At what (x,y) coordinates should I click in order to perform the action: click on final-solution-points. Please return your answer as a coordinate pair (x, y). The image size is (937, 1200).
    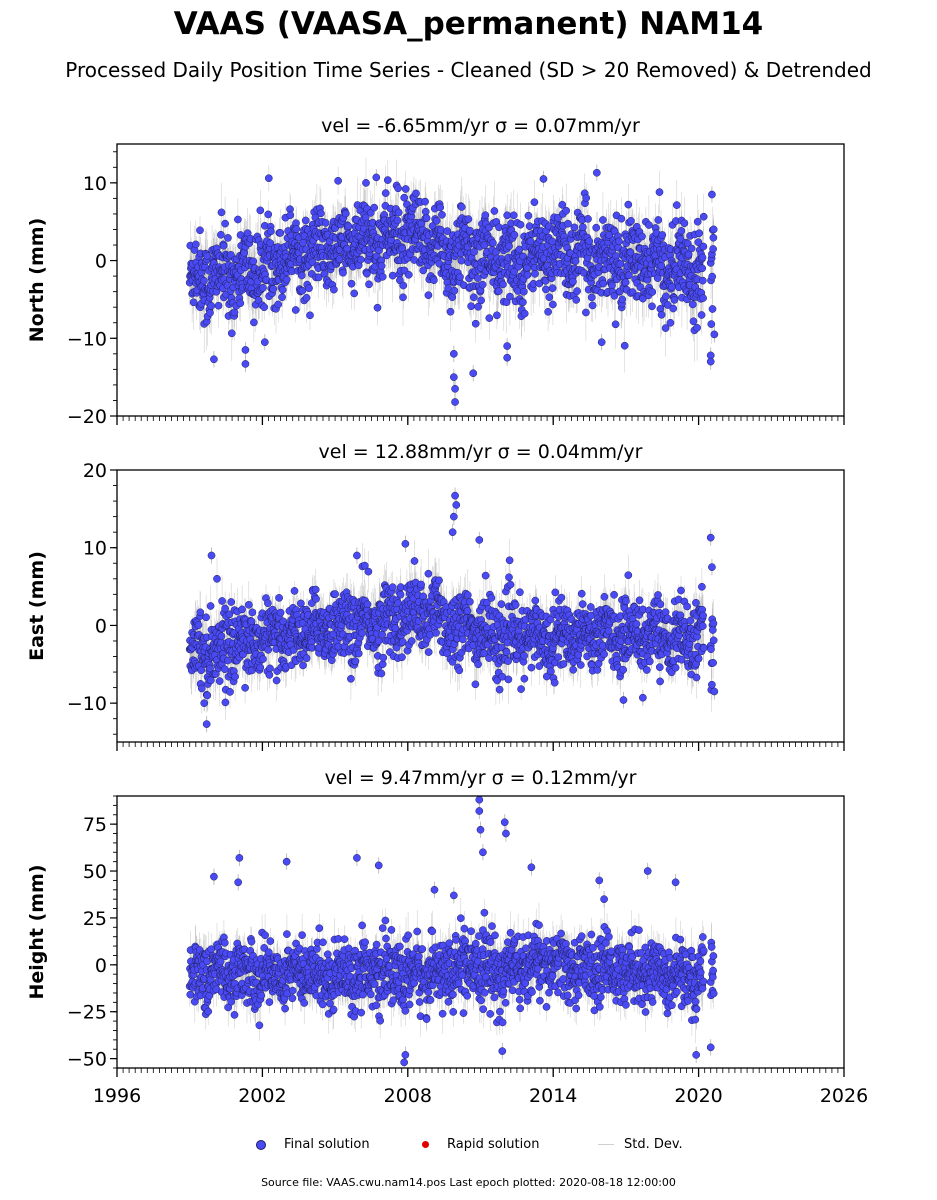
    Looking at the image, I should click on (451, 931).